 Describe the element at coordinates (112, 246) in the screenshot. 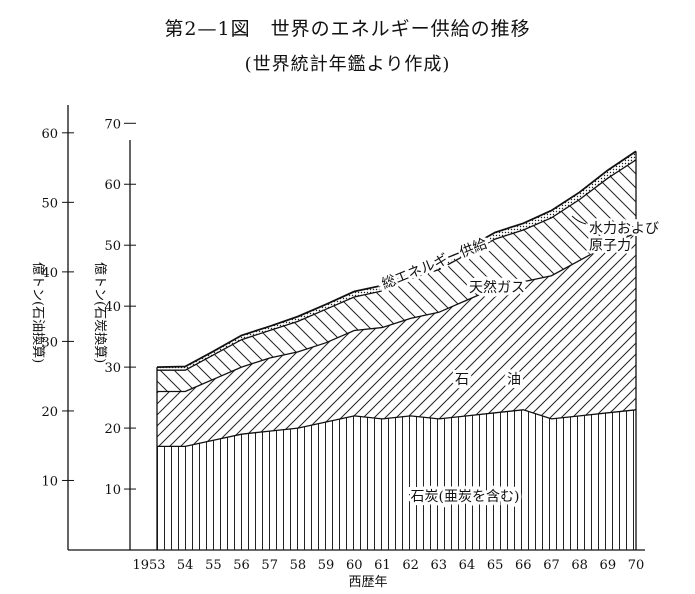

I see `right-tick-label: 50` at that location.